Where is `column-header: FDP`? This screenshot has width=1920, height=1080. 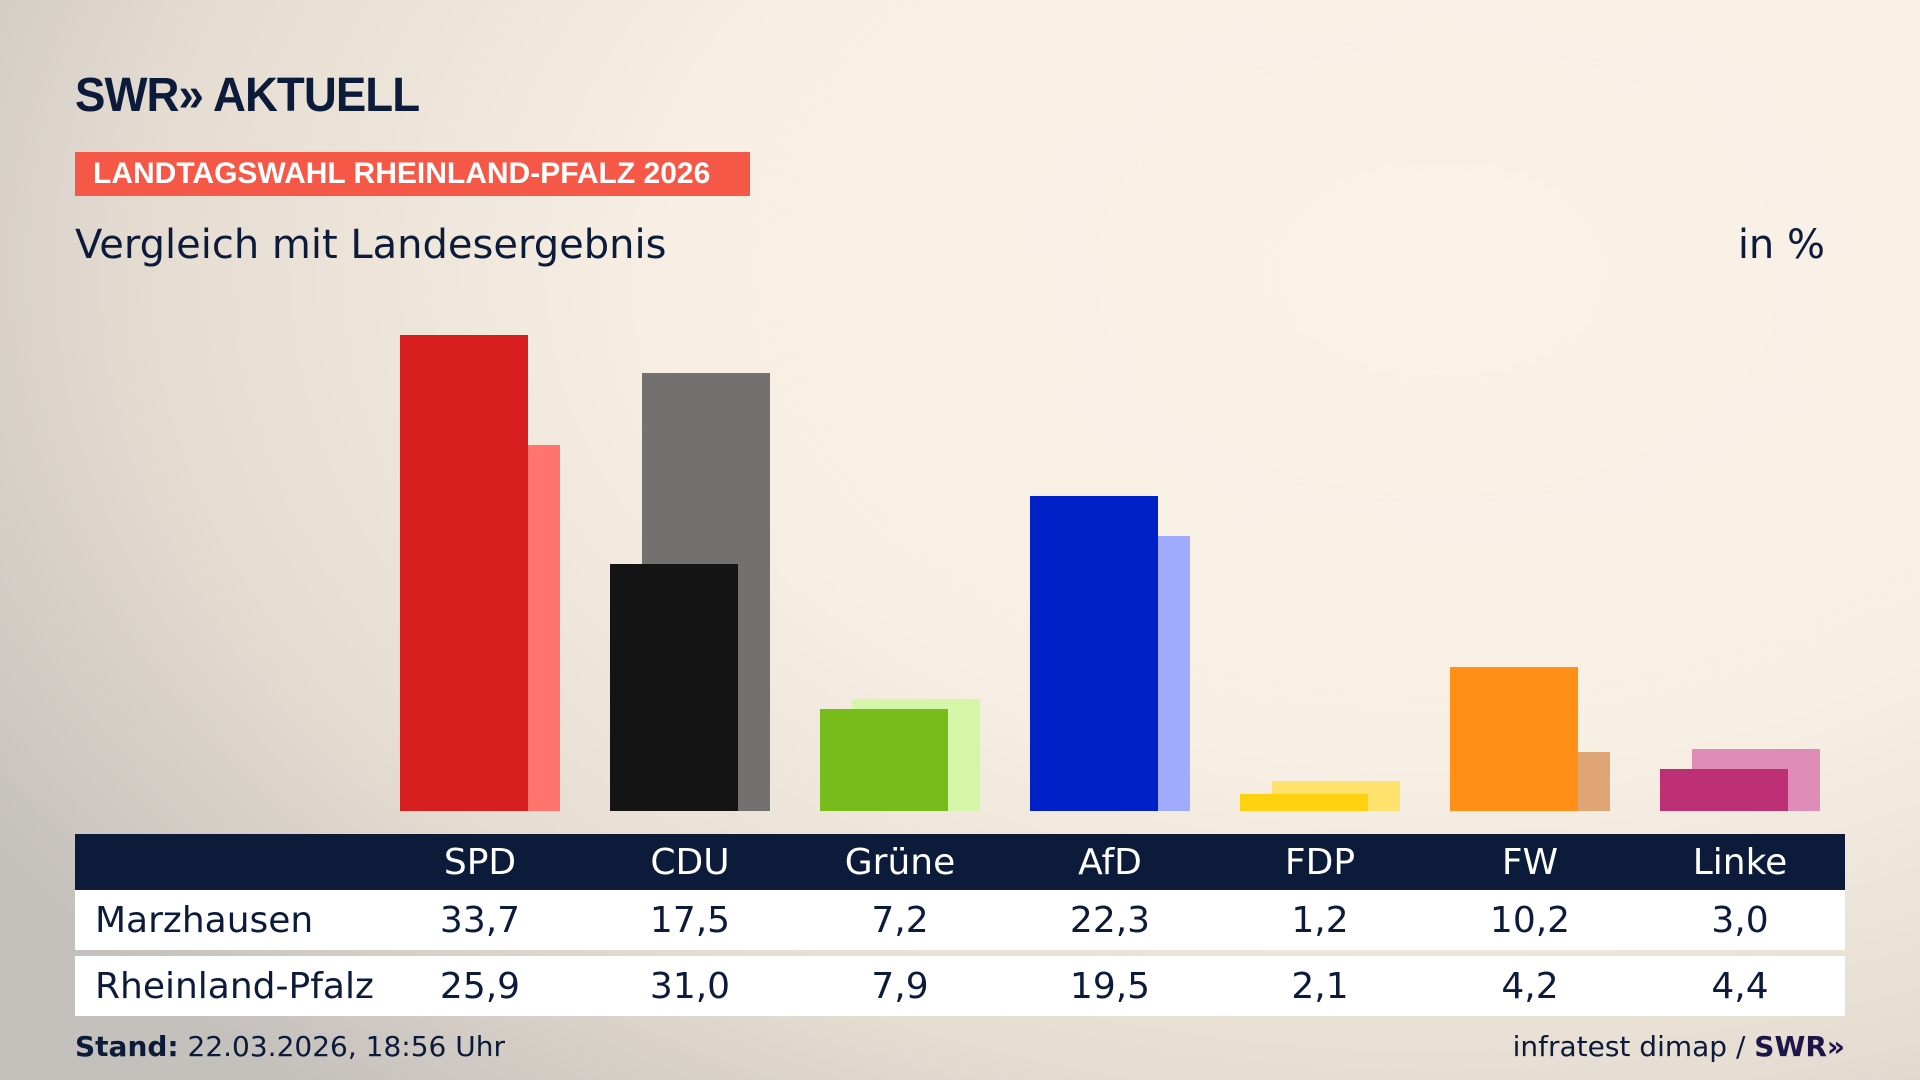 column-header: FDP is located at coordinates (1320, 862).